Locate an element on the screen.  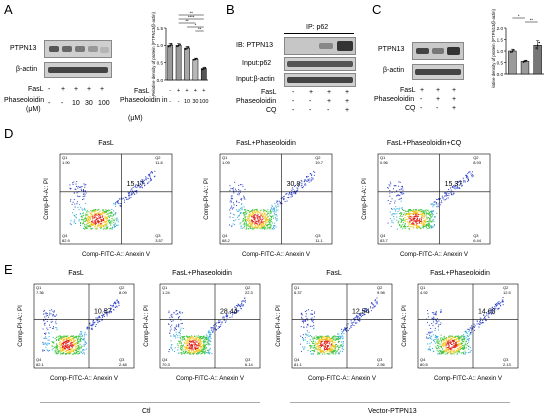
quadrant-q3: 3.57 is located at coordinates (159, 240).